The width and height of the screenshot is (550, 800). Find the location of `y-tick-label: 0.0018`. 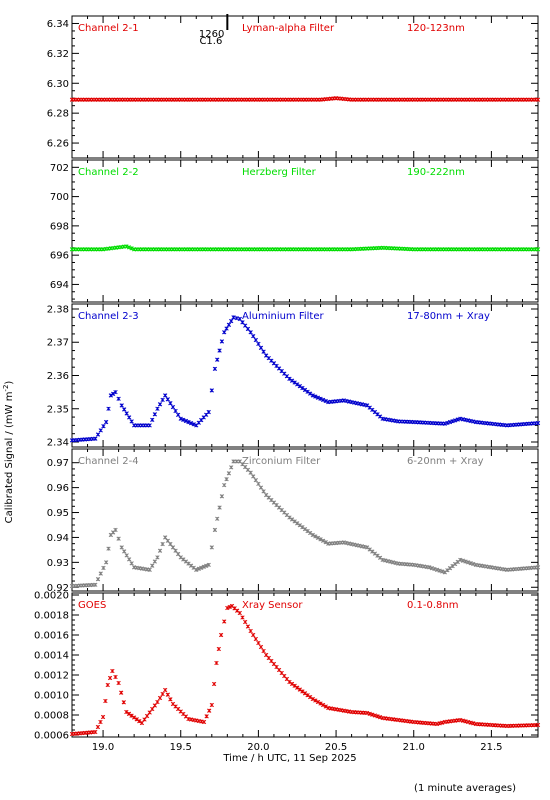

y-tick-label: 0.0018 is located at coordinates (51, 616).